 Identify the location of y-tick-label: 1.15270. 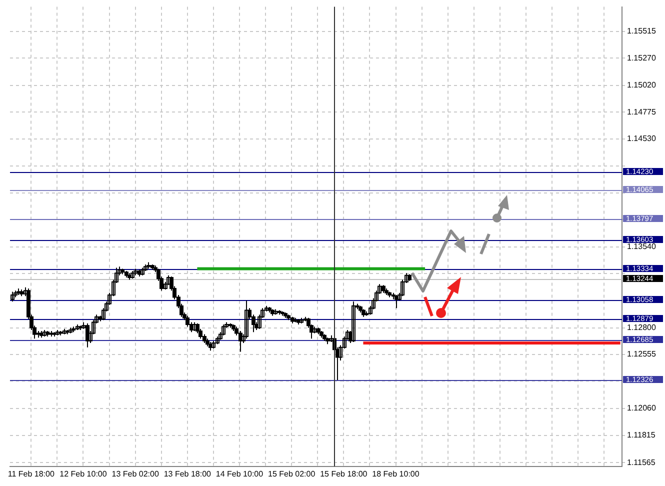
(641, 57).